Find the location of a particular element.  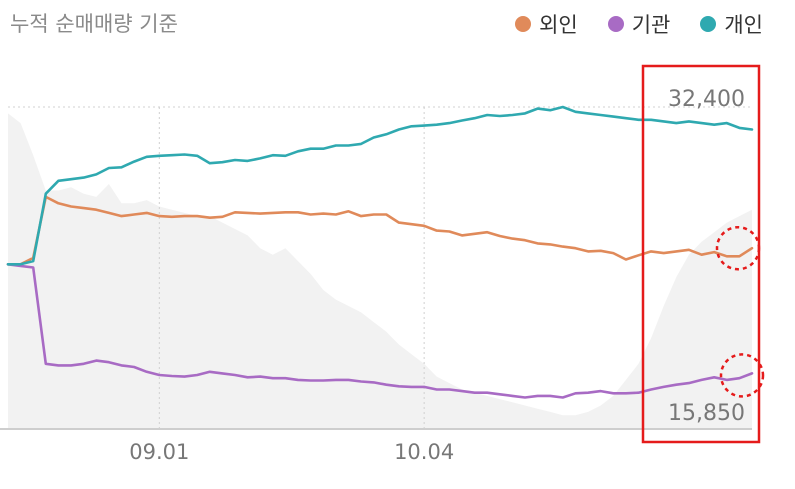

legend-item-institution: 기관 is located at coordinates (639, 24).